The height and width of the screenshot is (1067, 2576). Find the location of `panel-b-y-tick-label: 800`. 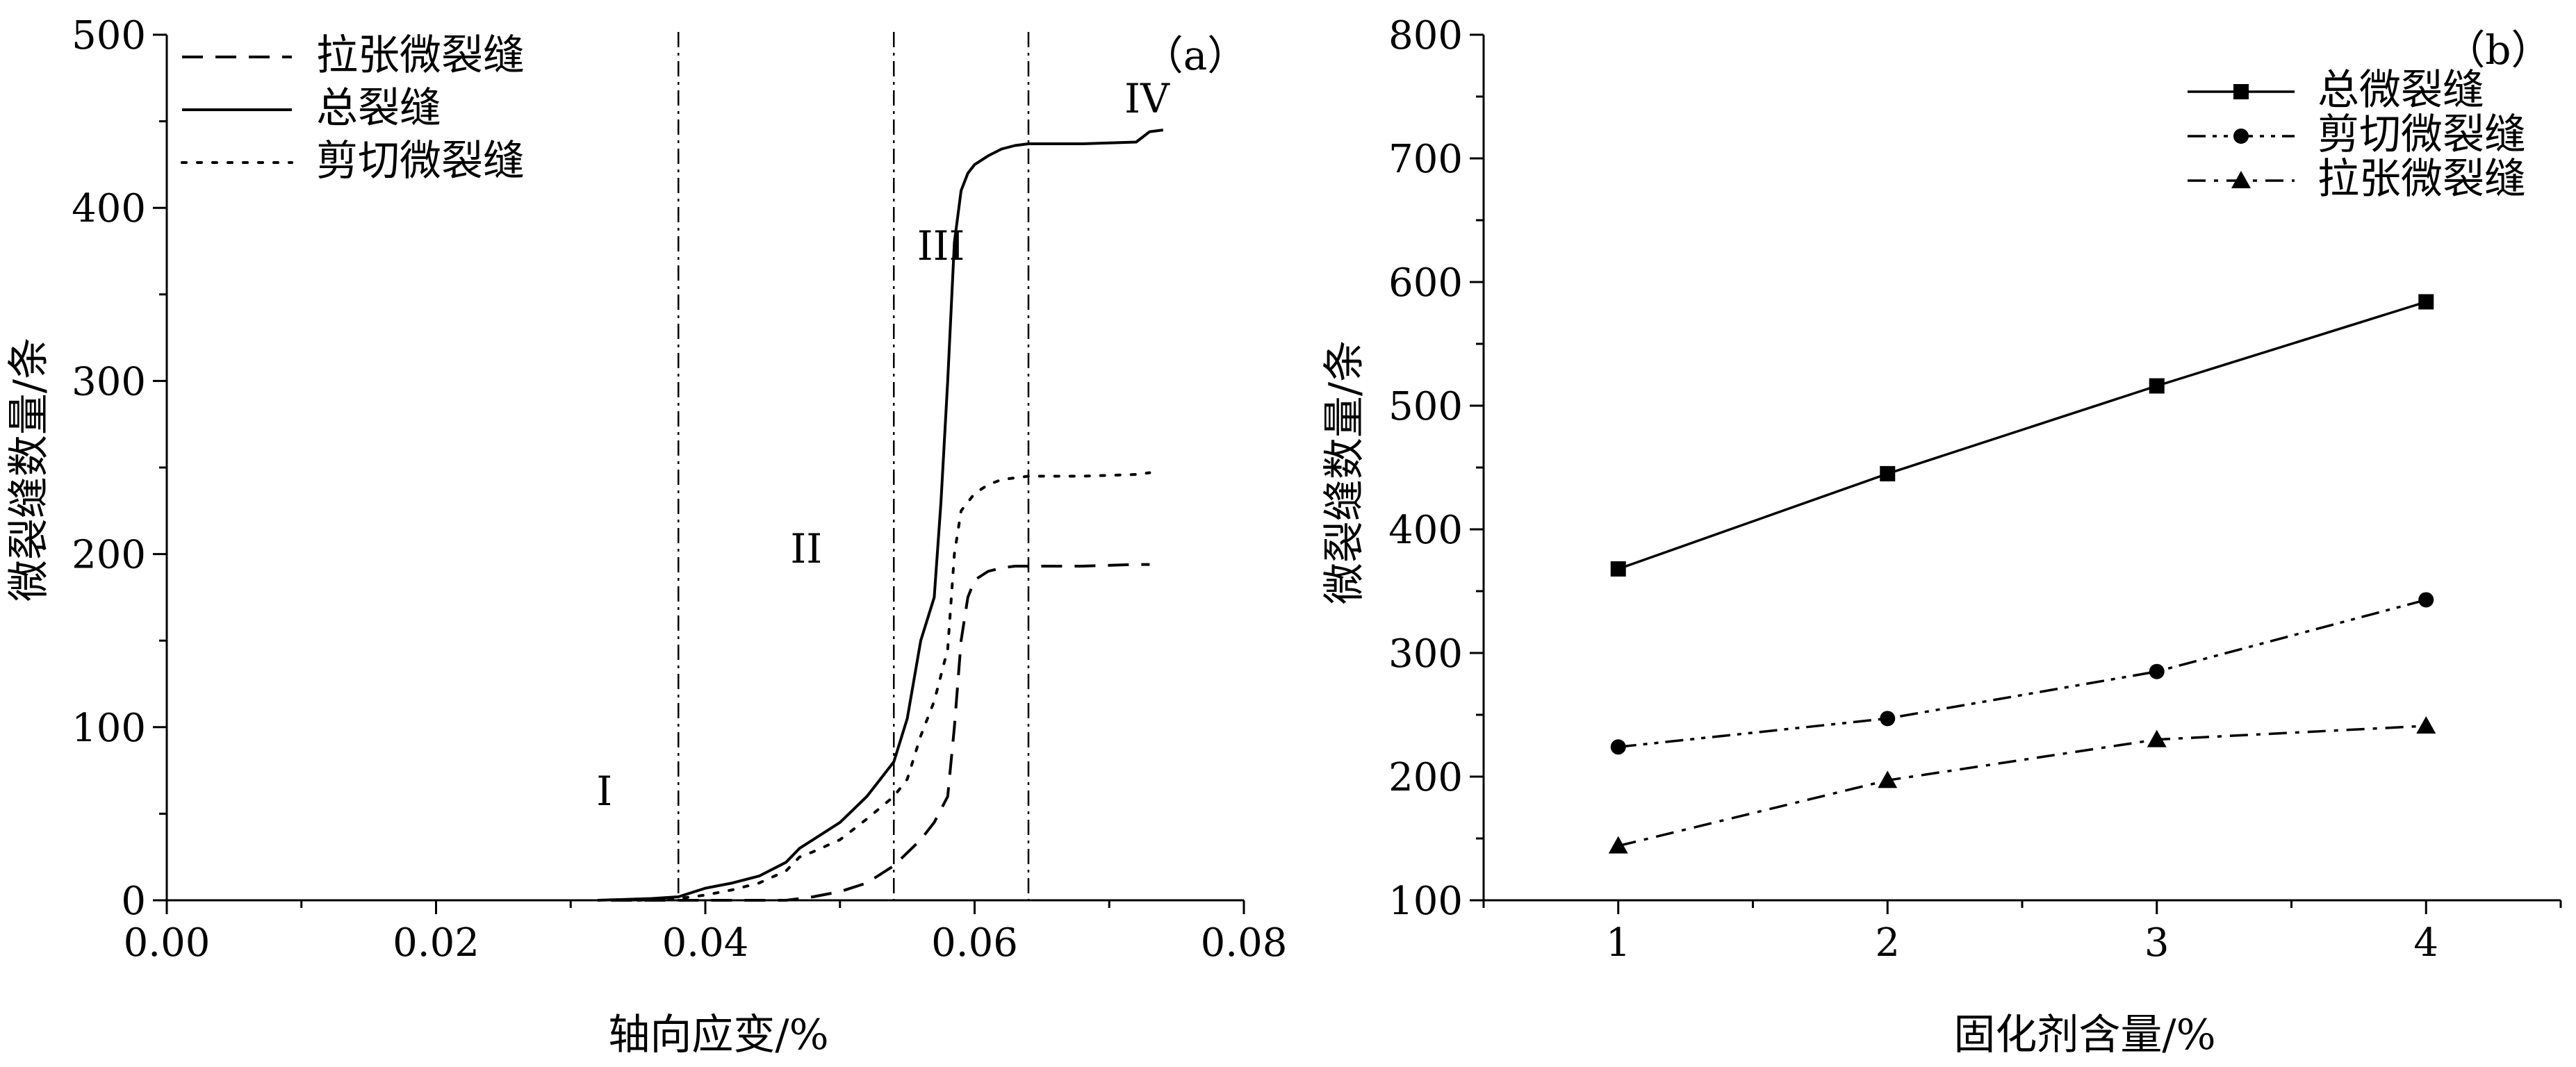

panel-b-y-tick-label: 800 is located at coordinates (1426, 35).